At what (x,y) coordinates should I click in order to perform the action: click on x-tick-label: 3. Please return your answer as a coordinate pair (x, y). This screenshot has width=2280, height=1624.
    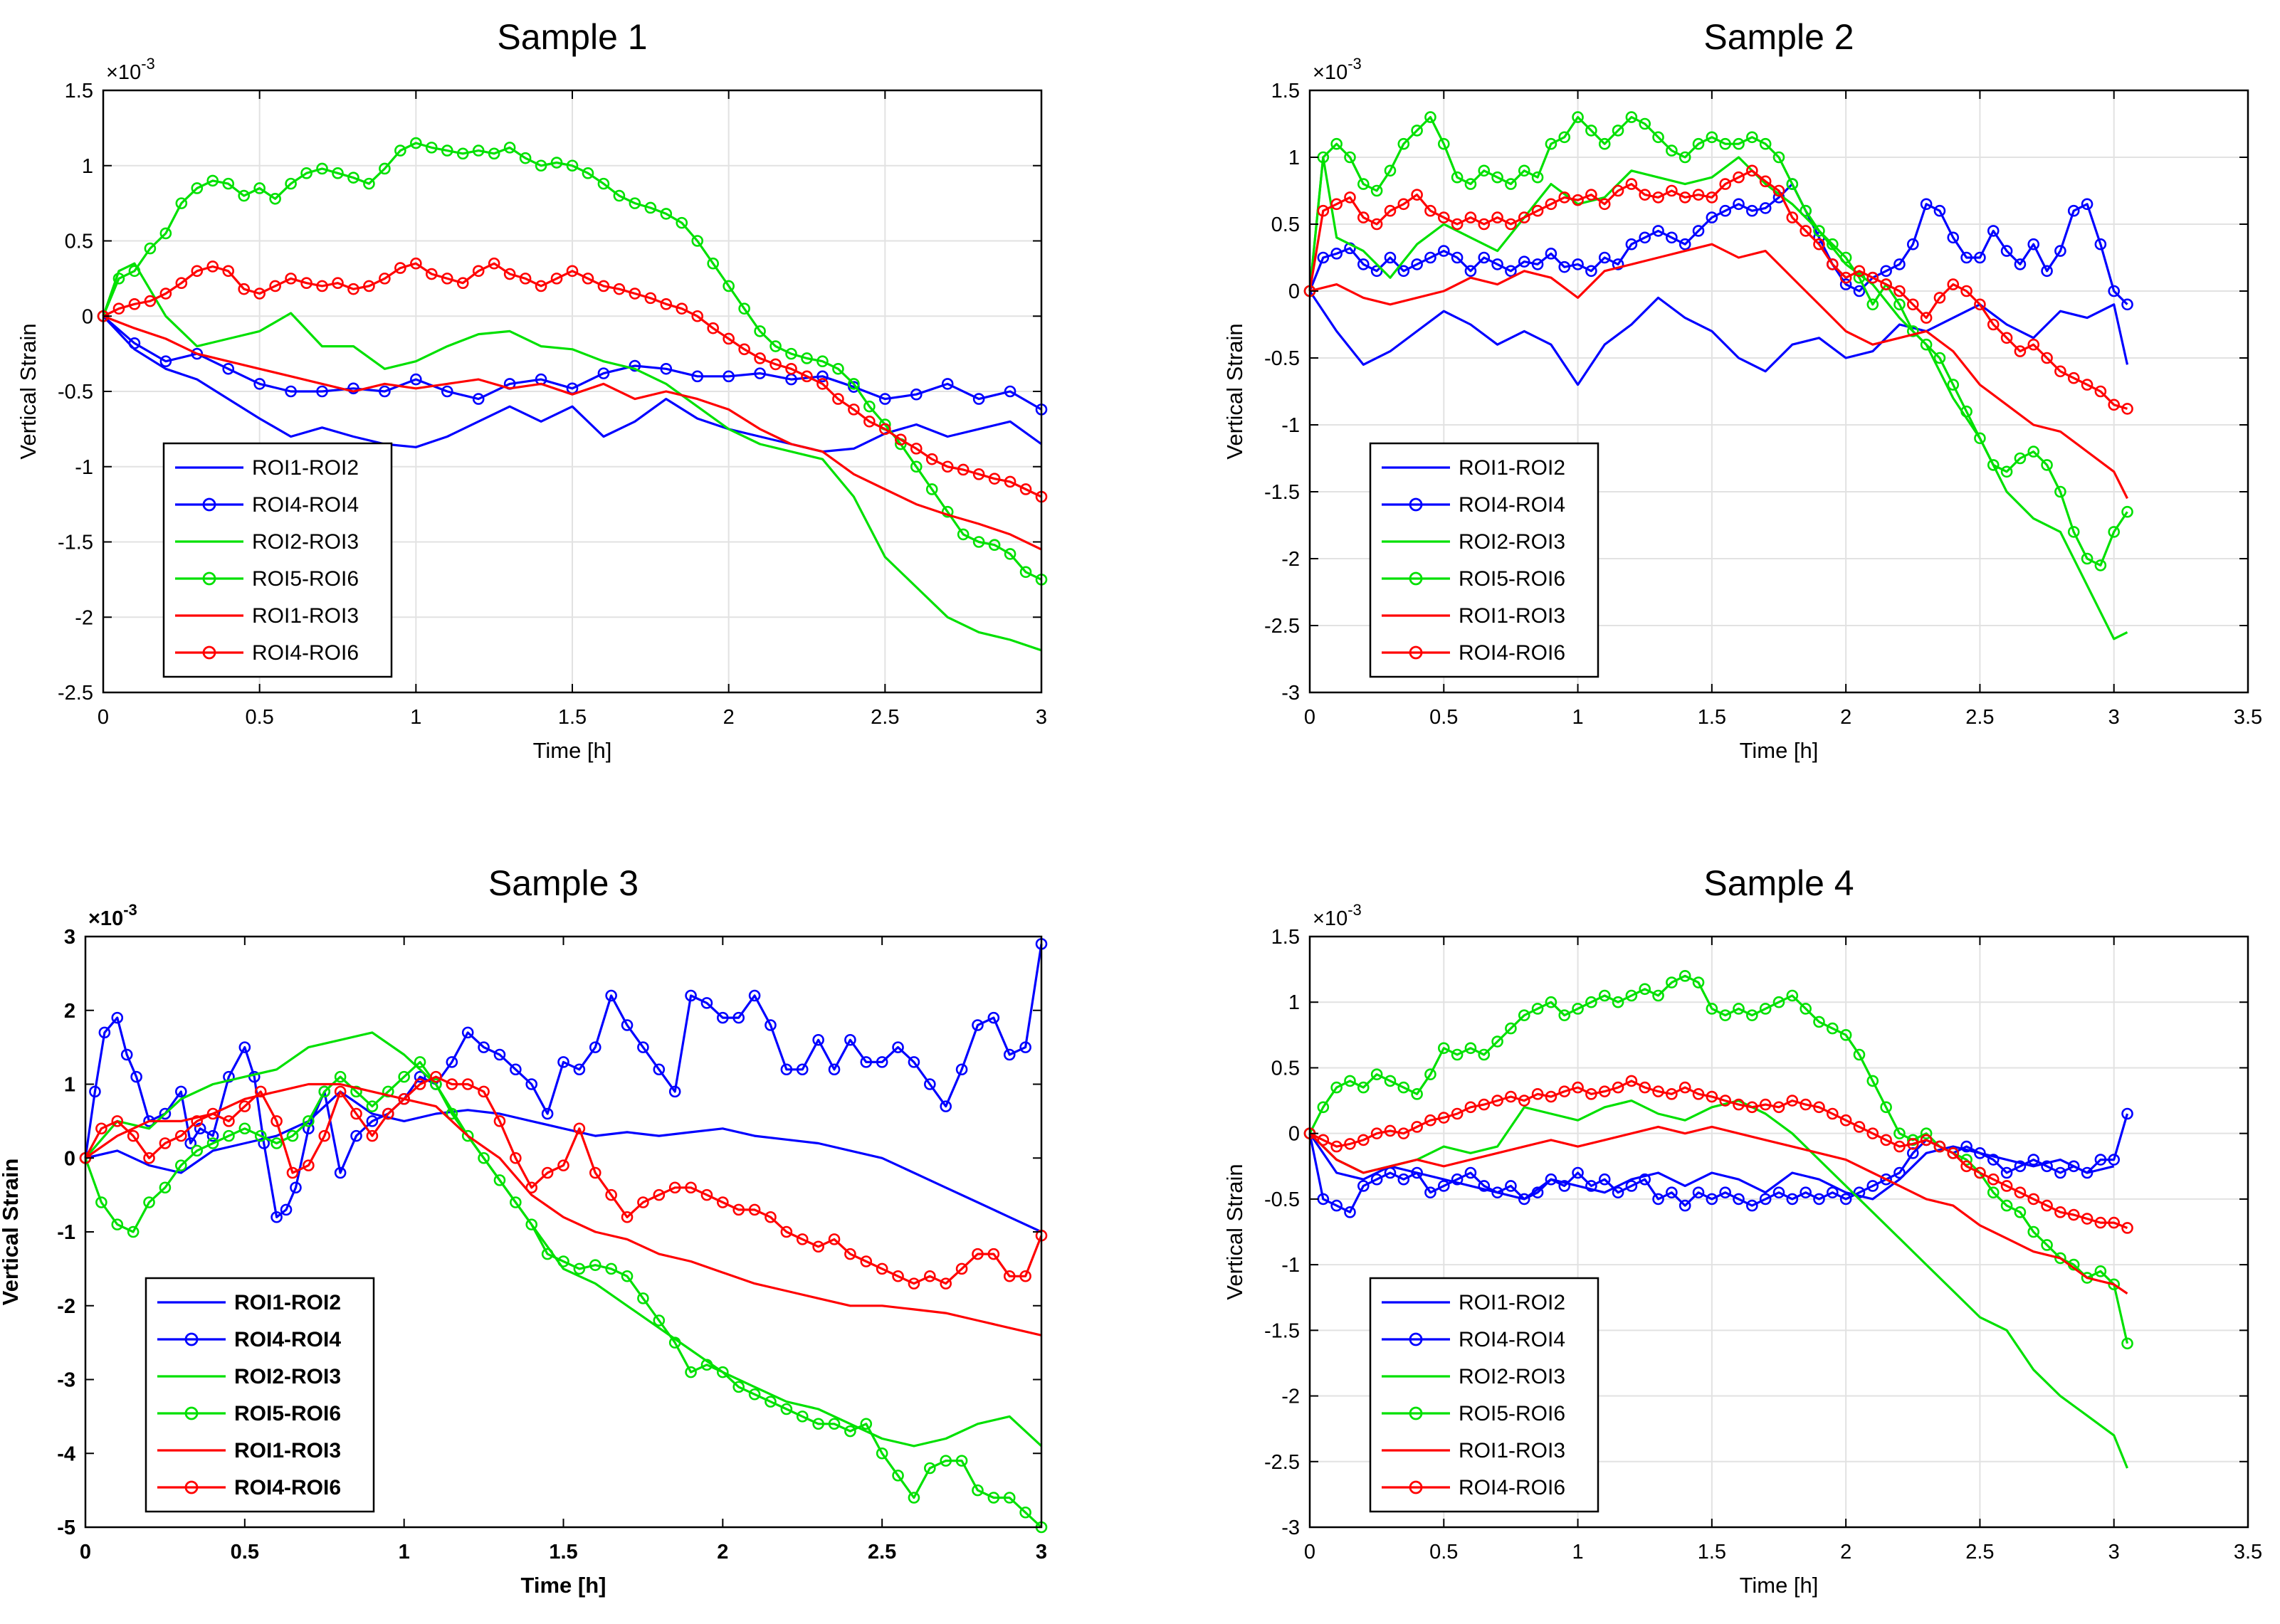
    Looking at the image, I should click on (2114, 1552).